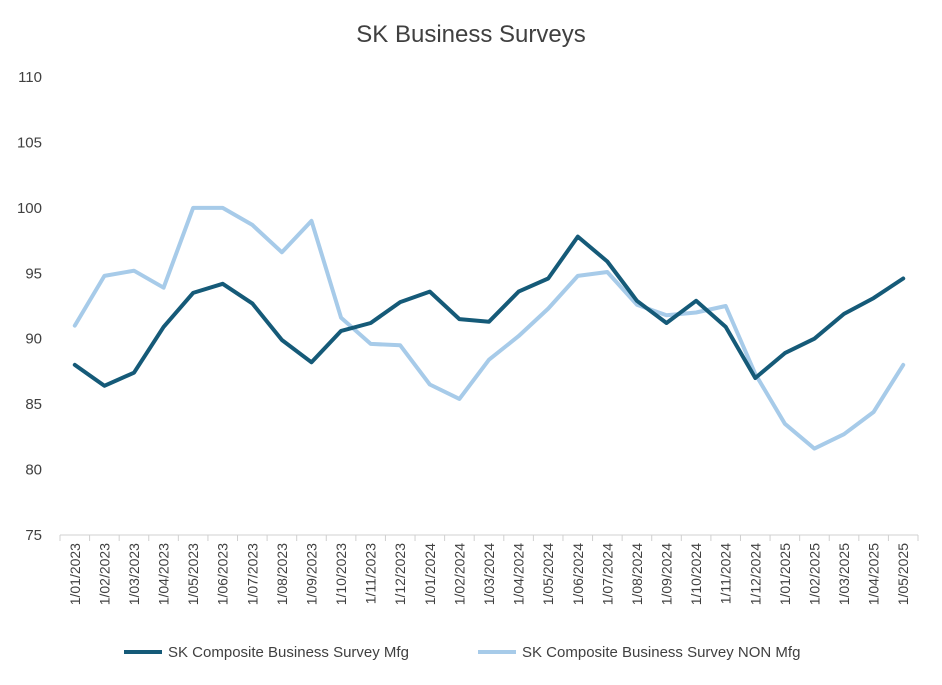 The height and width of the screenshot is (685, 942). What do you see at coordinates (33, 470) in the screenshot?
I see `y-tick-label: 80` at bounding box center [33, 470].